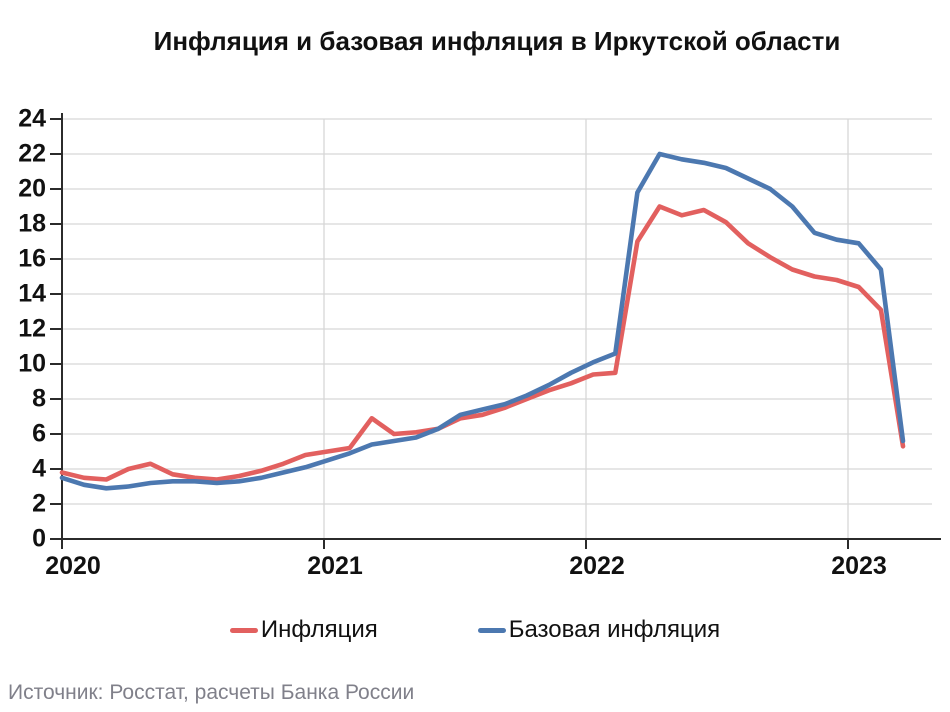 This screenshot has height=712, width=950. What do you see at coordinates (32, 188) in the screenshot?
I see `y-axis-label-20: 20` at bounding box center [32, 188].